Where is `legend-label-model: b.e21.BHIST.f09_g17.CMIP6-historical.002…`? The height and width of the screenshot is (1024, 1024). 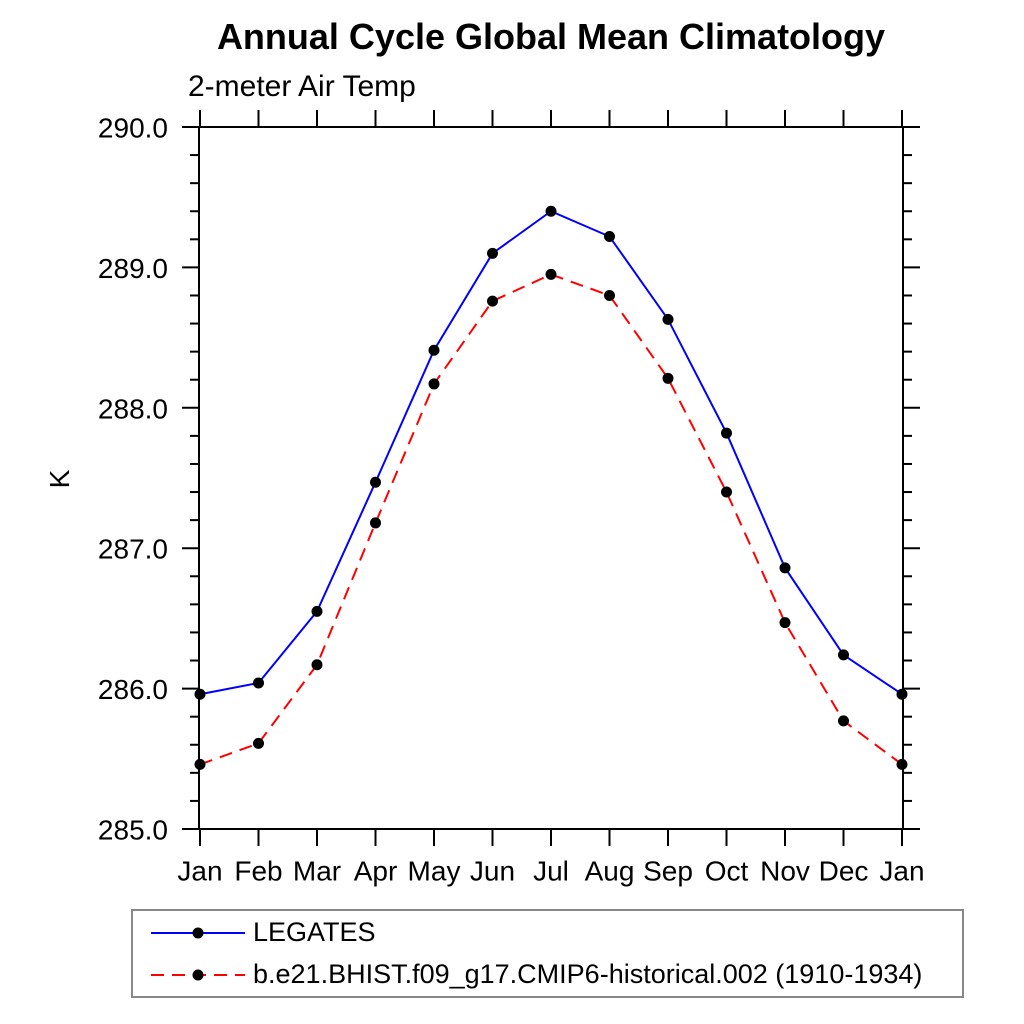
legend-label-model: b.e21.BHIST.f09_g17.CMIP6-historical.002… is located at coordinates (588, 974).